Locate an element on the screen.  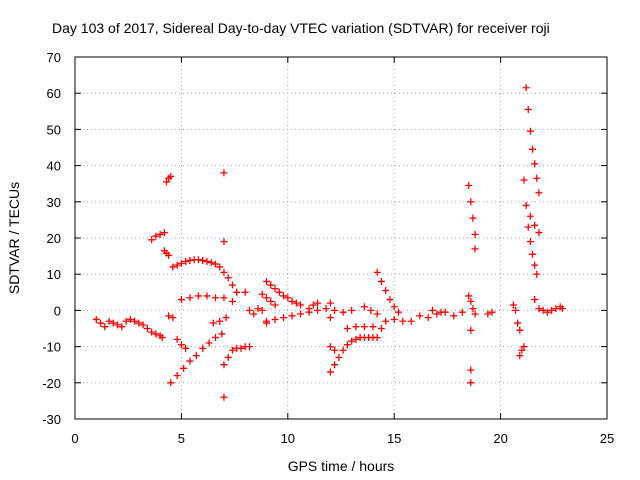
y-tick-label: -30 is located at coordinates (51, 419).